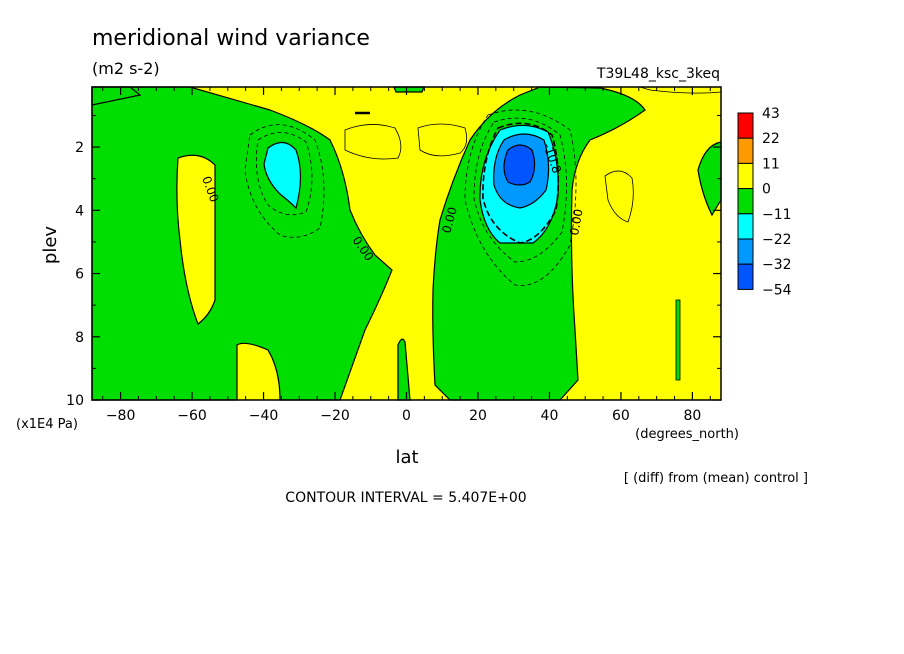 This screenshot has height=654, width=904. I want to click on x-tick-label: 20, so click(478, 416).